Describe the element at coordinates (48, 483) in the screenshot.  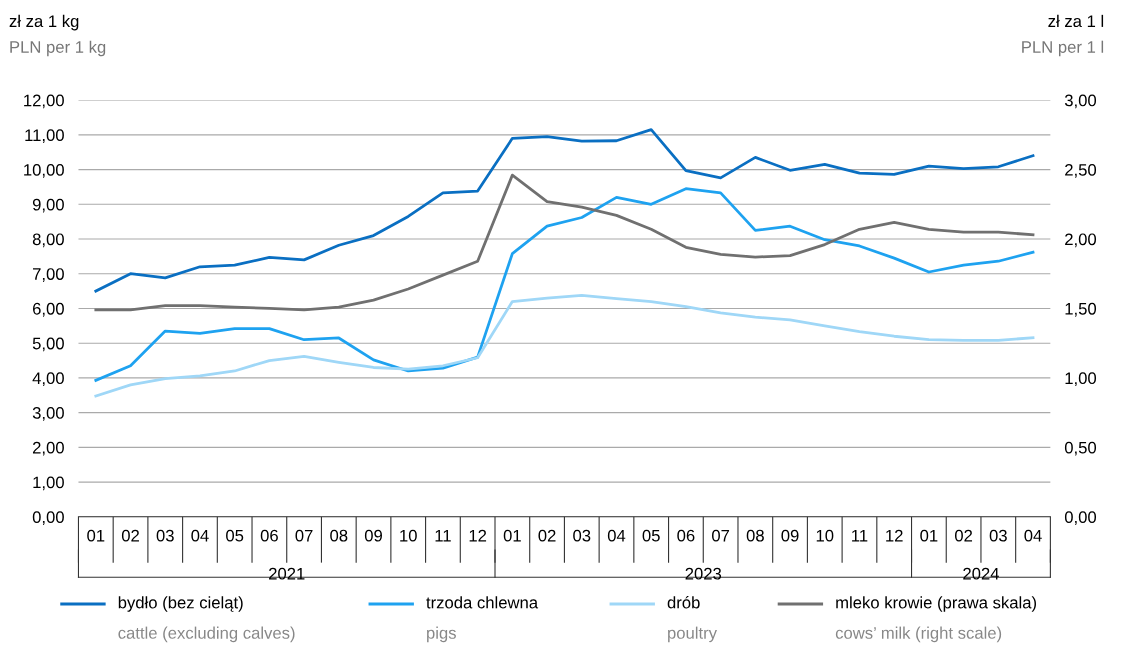
I see `y-tick-label: 1,00` at that location.